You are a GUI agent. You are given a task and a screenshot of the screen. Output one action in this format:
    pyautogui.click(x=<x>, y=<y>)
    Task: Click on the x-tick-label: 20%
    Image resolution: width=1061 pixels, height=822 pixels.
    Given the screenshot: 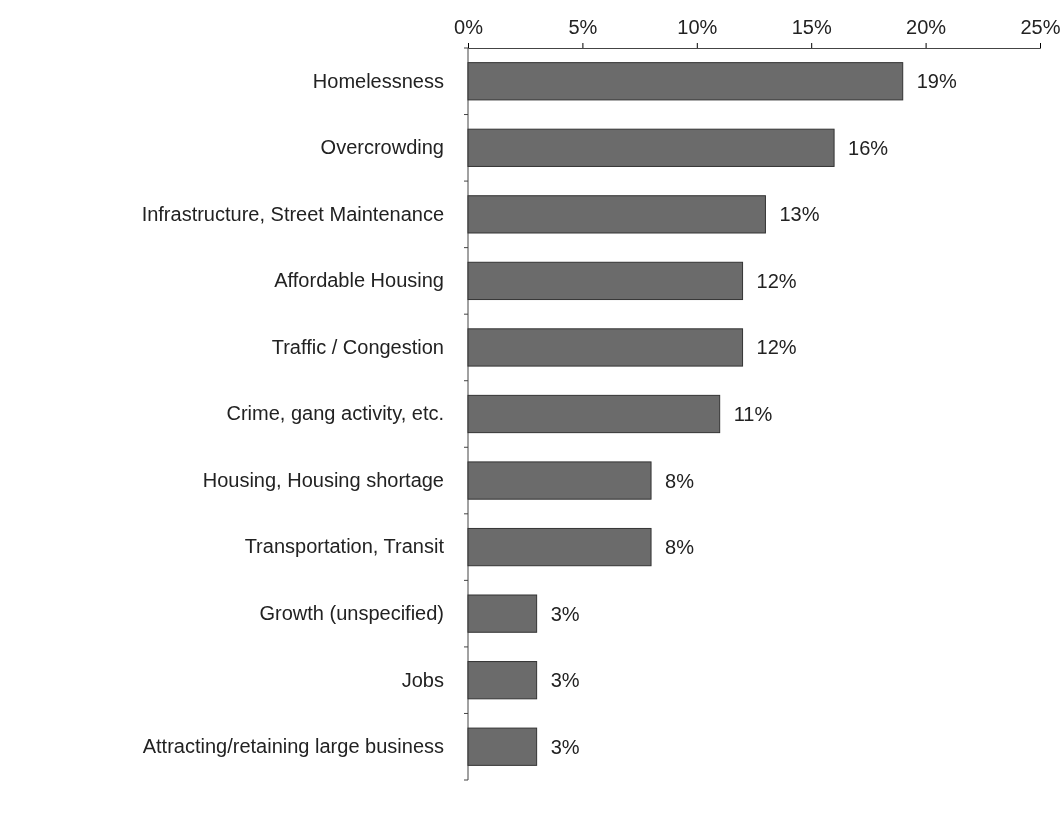 What is the action you would take?
    pyautogui.click(x=926, y=27)
    